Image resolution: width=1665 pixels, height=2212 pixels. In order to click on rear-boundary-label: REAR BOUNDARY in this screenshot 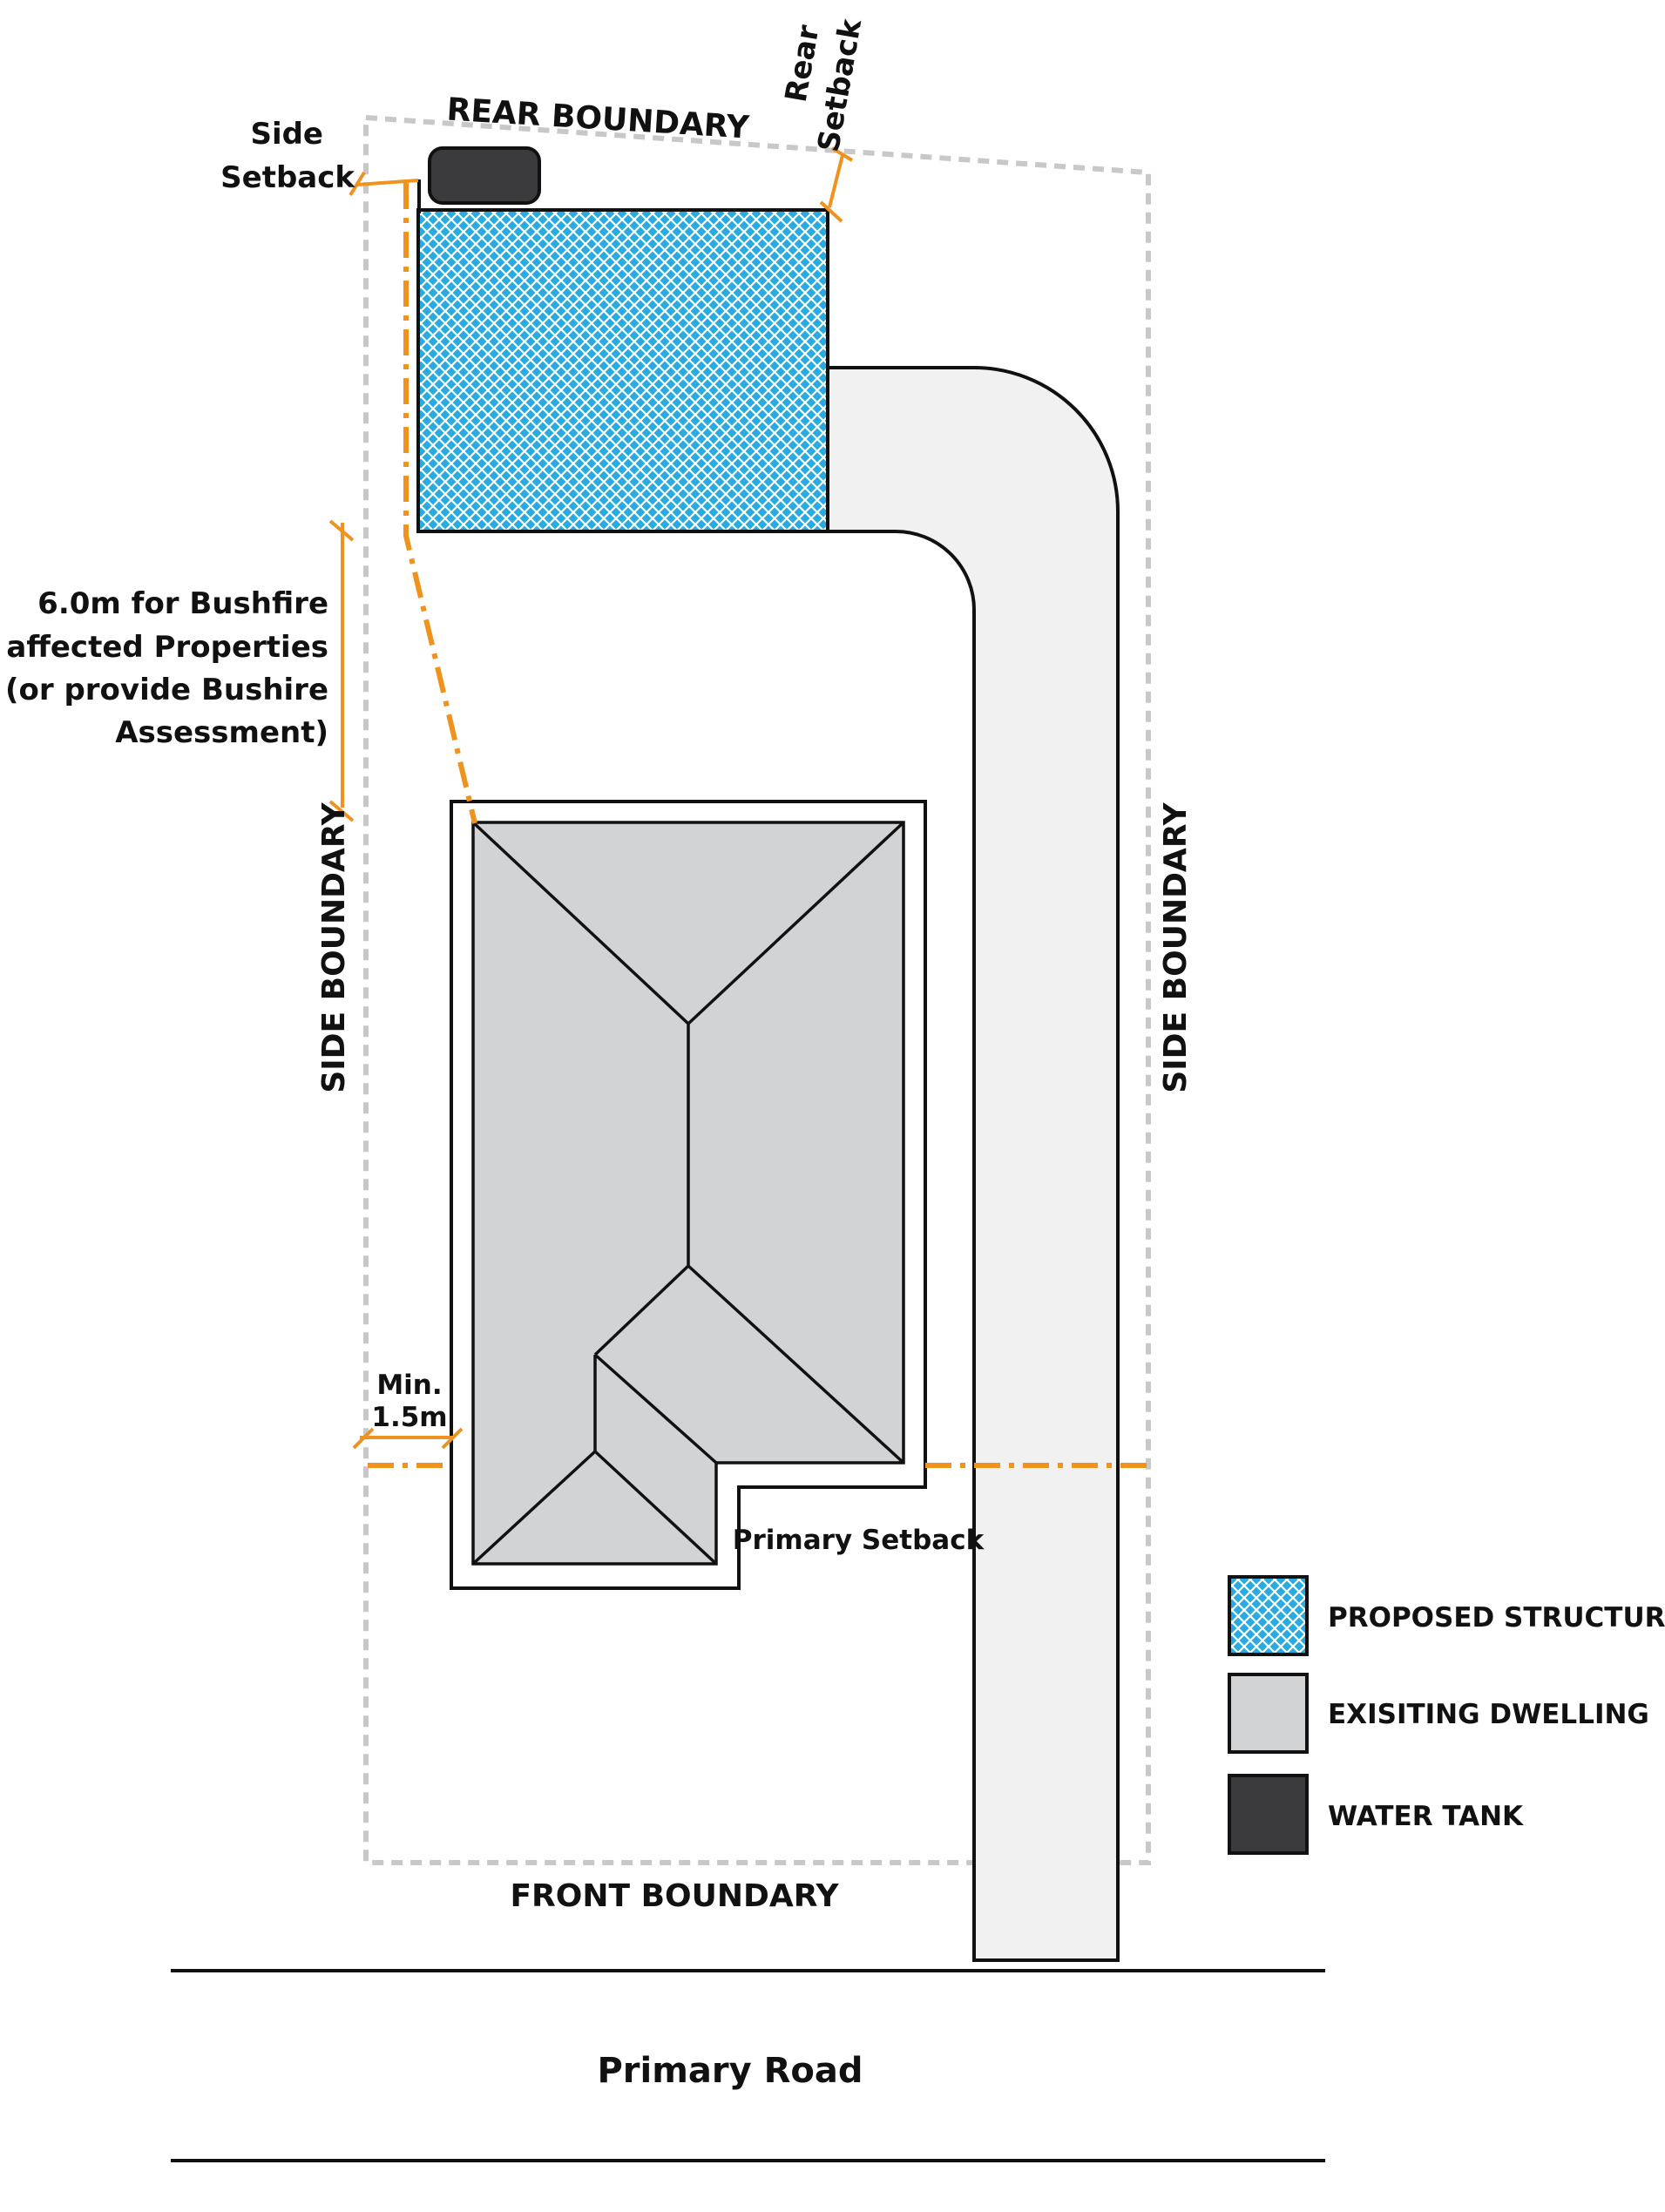, I will do `click(599, 118)`.